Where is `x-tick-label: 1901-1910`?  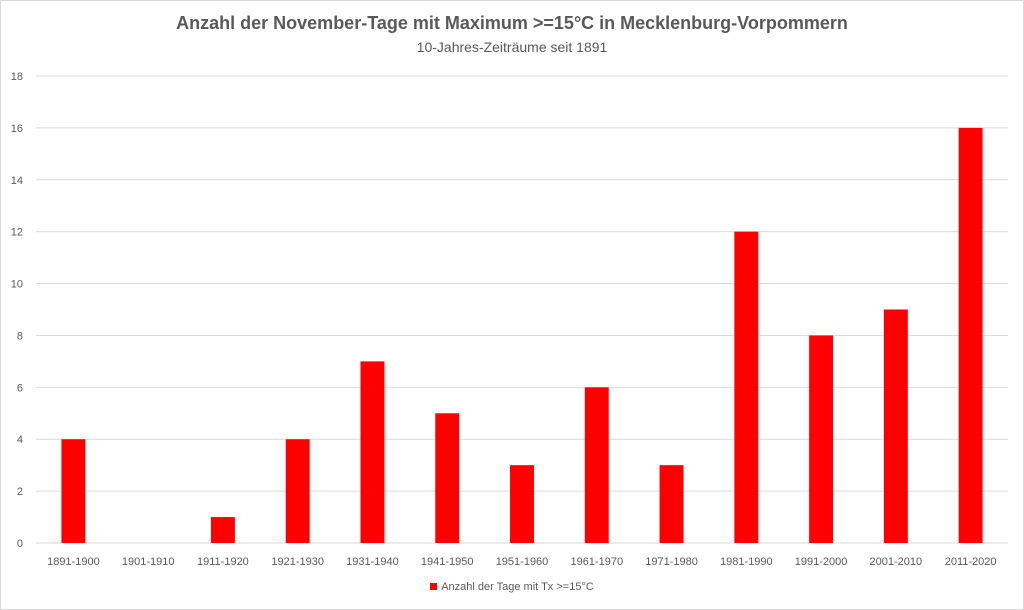 x-tick-label: 1901-1910 is located at coordinates (148, 562).